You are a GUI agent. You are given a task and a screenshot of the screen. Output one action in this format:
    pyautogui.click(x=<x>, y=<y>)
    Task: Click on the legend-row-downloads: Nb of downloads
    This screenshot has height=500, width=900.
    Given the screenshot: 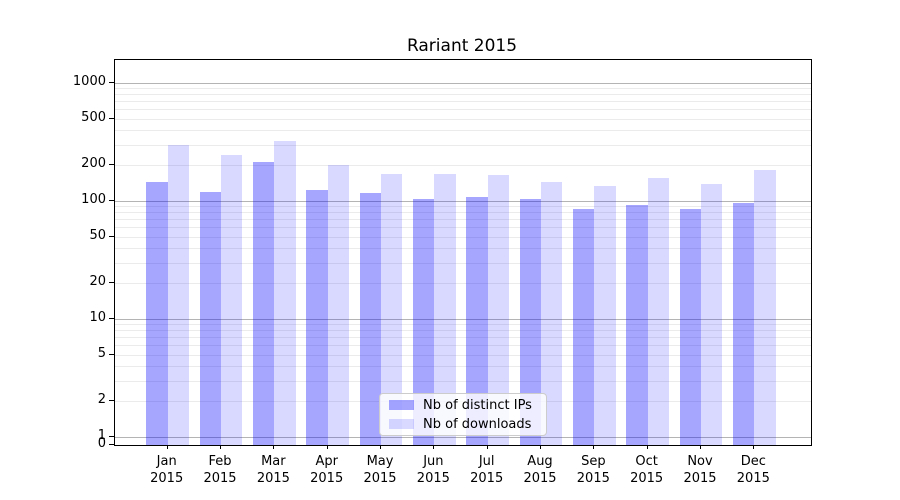 What is the action you would take?
    pyautogui.click(x=463, y=424)
    